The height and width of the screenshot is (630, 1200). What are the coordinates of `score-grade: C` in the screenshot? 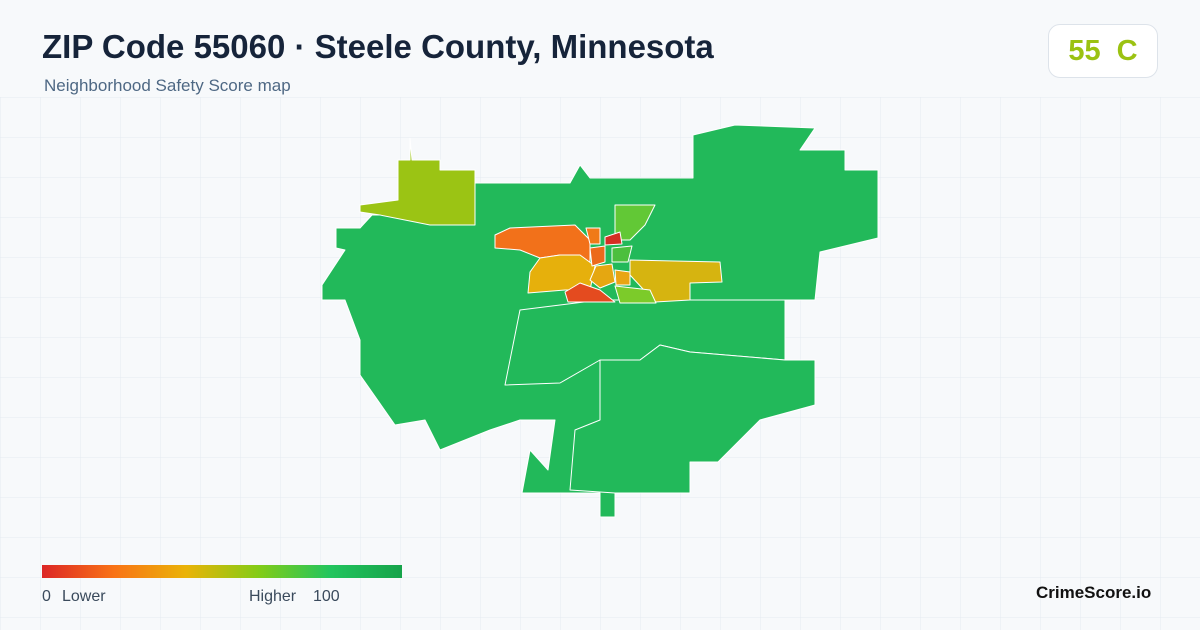 It's located at (1127, 50).